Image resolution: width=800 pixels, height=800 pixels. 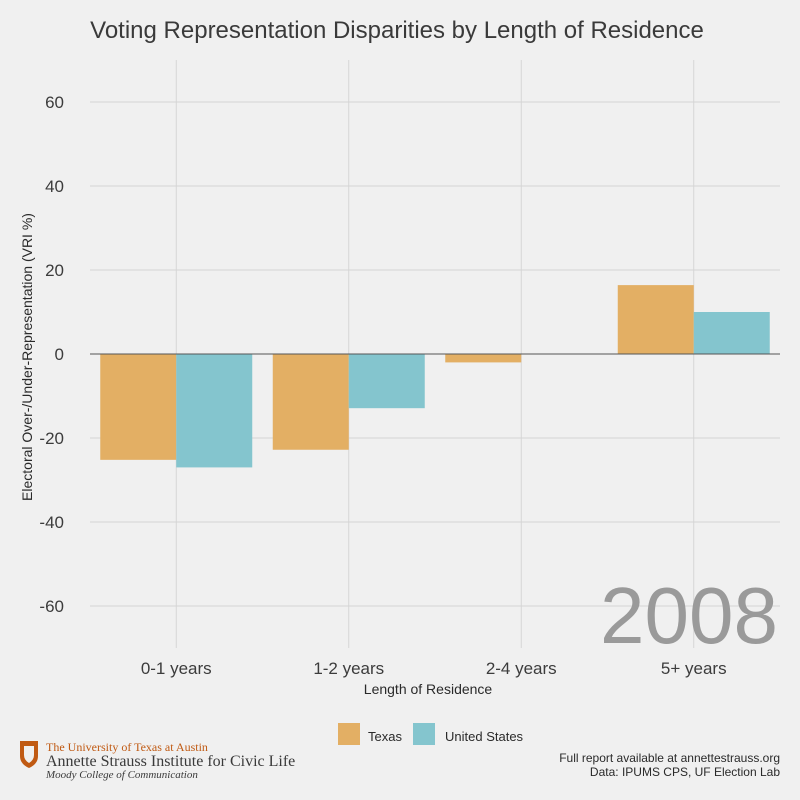 What do you see at coordinates (51, 606) in the screenshot?
I see `y-tick-label: -60` at bounding box center [51, 606].